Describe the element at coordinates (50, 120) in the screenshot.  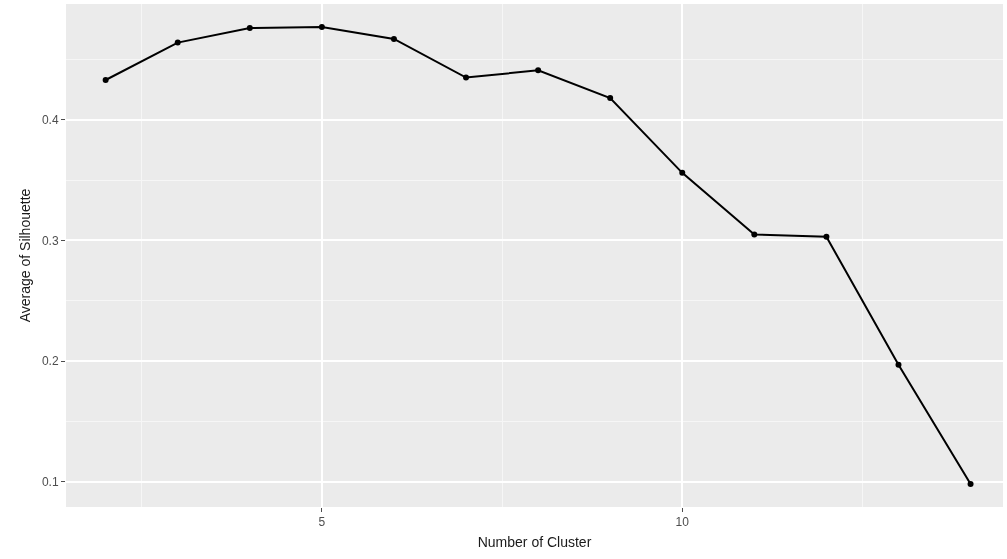
I see `y-tick-label: 0.4` at that location.